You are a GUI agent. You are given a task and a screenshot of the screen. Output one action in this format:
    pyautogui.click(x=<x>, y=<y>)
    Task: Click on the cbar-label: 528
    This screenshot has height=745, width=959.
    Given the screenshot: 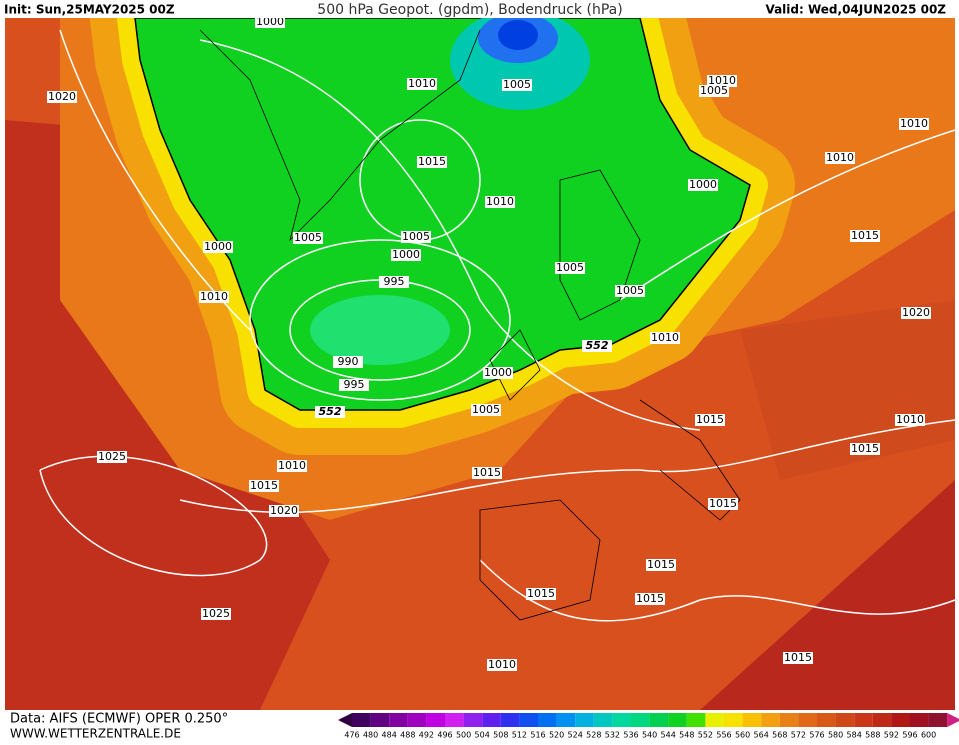 What is the action you would take?
    pyautogui.click(x=593, y=735)
    